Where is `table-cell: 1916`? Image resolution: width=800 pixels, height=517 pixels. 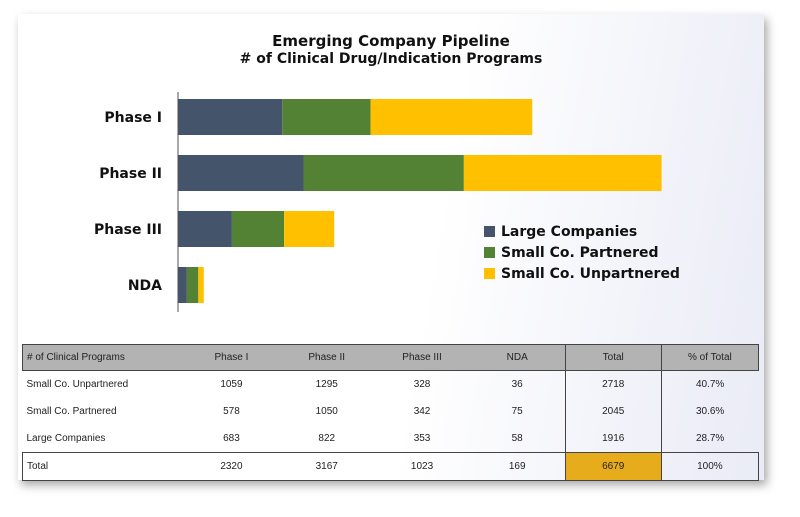 table-cell: 1916 is located at coordinates (613, 439).